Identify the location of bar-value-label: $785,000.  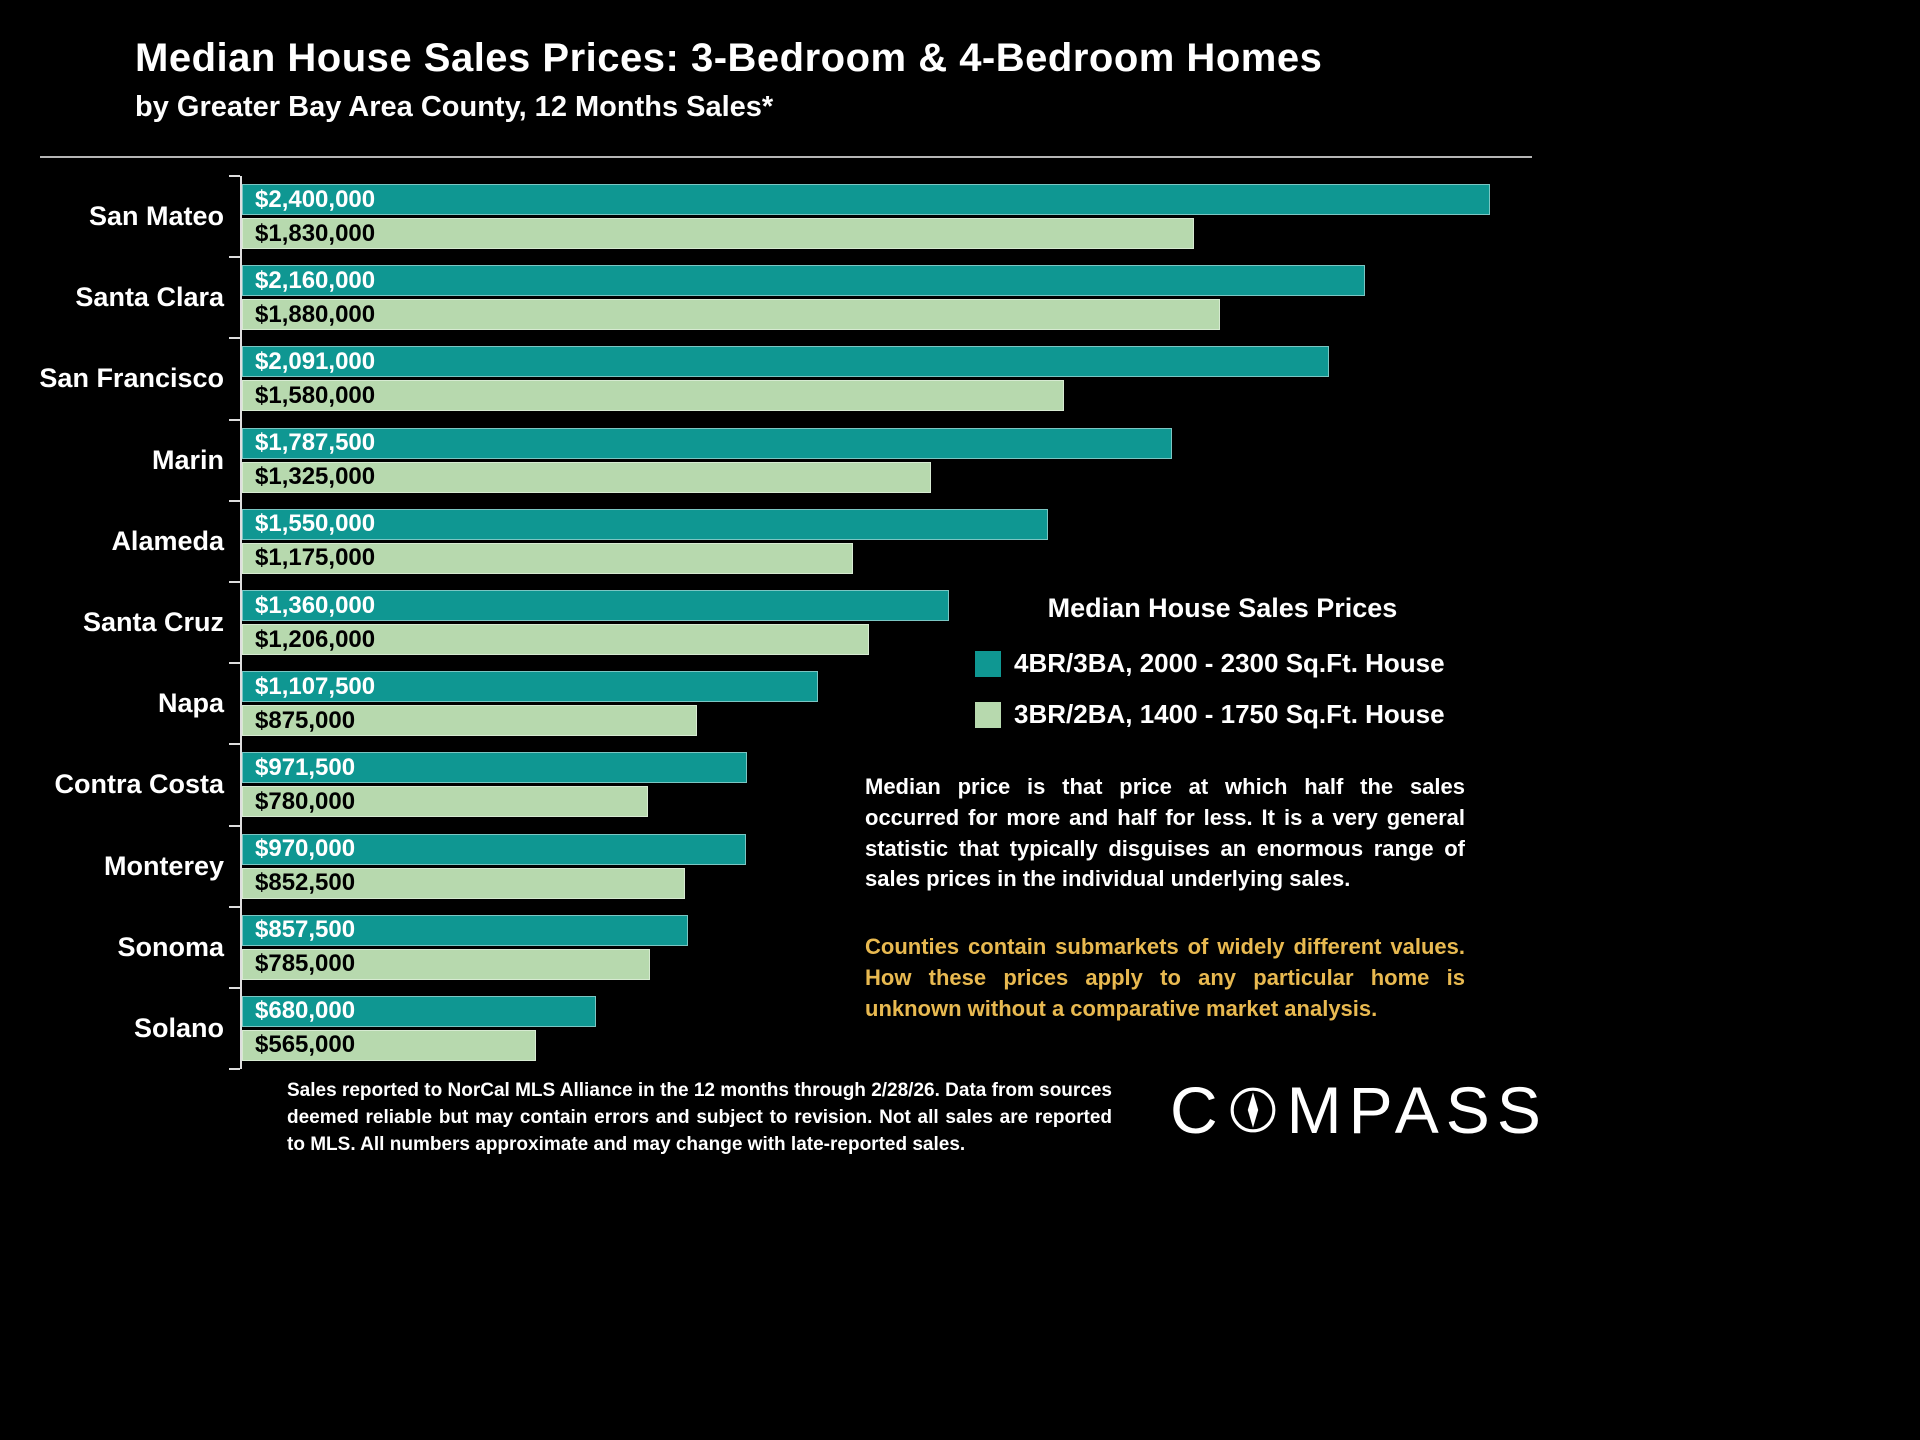
(305, 964).